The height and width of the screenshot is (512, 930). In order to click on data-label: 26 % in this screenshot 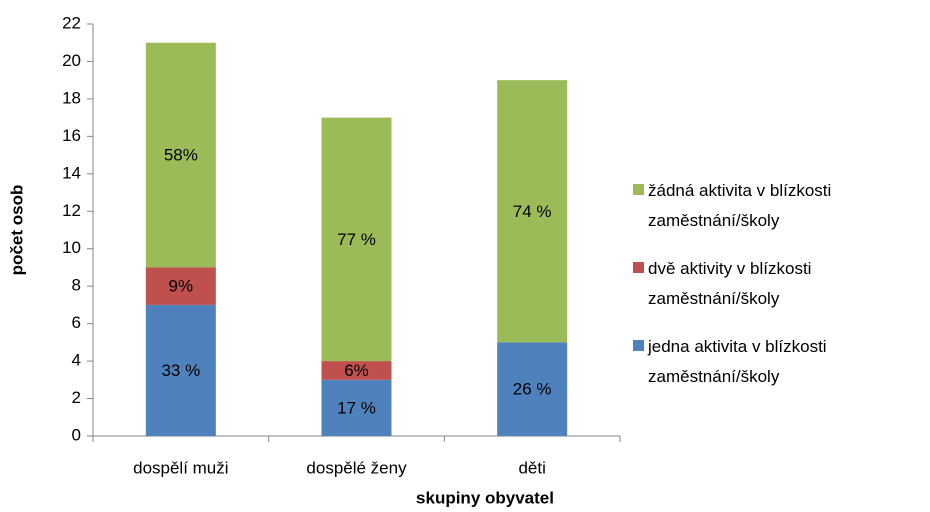, I will do `click(532, 389)`.